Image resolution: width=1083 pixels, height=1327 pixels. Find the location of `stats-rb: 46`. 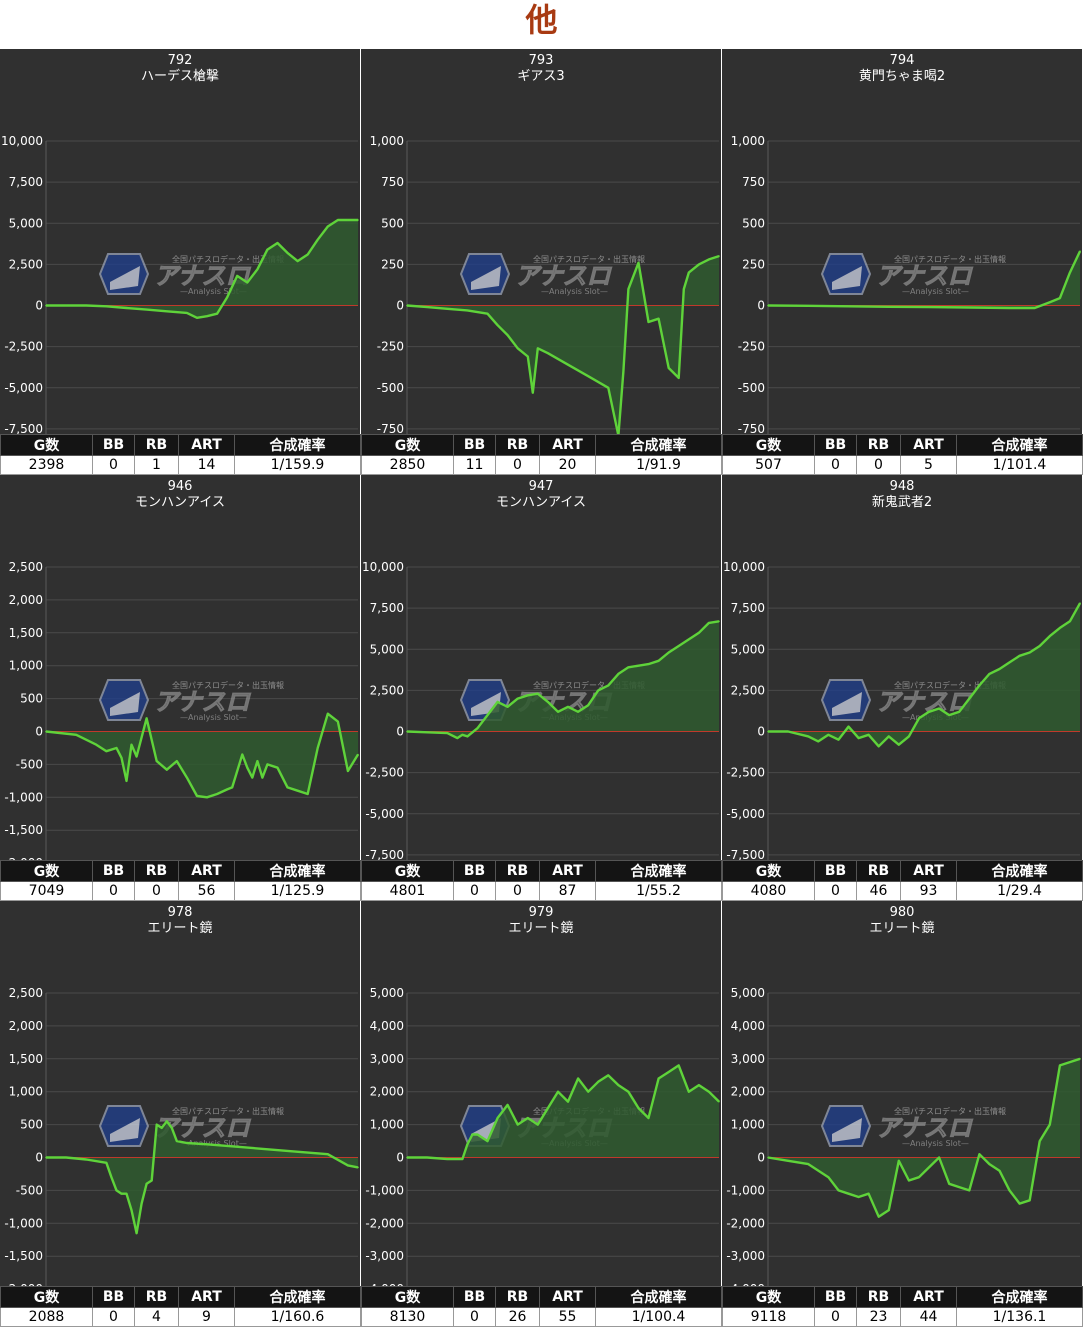

stats-rb: 46 is located at coordinates (878, 891).